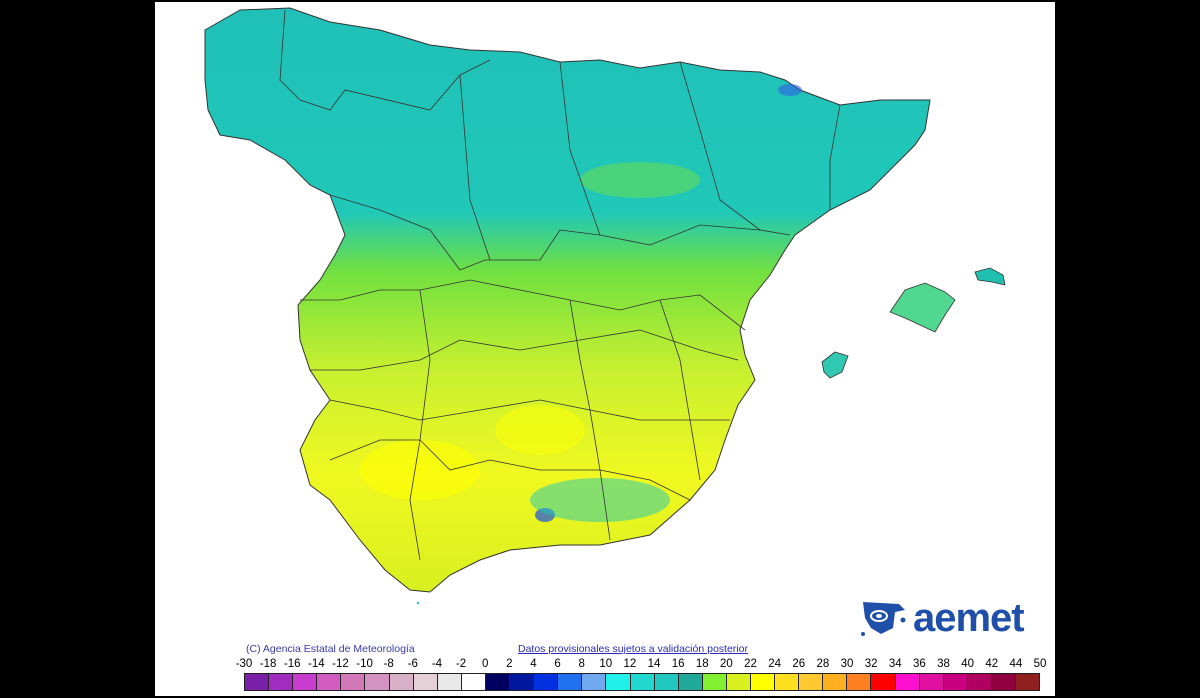 The height and width of the screenshot is (698, 1200). I want to click on warm-area-jaen, so click(540, 430).